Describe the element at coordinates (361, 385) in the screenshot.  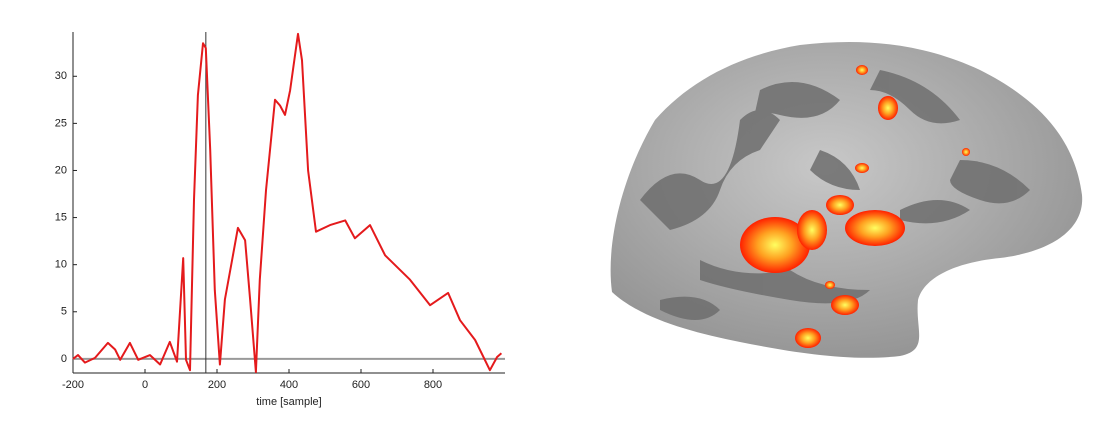
I see `x-tick-label: 600` at that location.